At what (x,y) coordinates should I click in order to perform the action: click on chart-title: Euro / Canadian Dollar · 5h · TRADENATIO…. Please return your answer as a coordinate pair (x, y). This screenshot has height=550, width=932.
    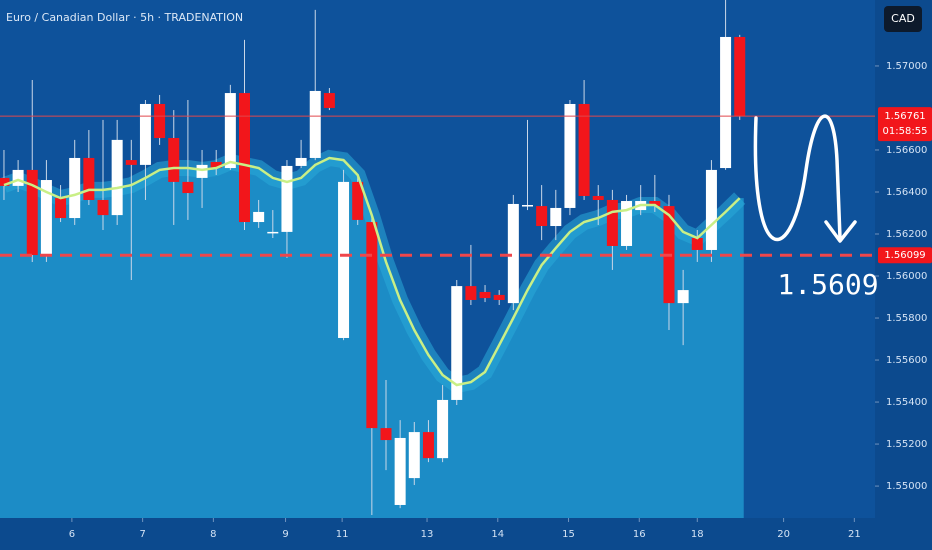
    Looking at the image, I should click on (124, 17).